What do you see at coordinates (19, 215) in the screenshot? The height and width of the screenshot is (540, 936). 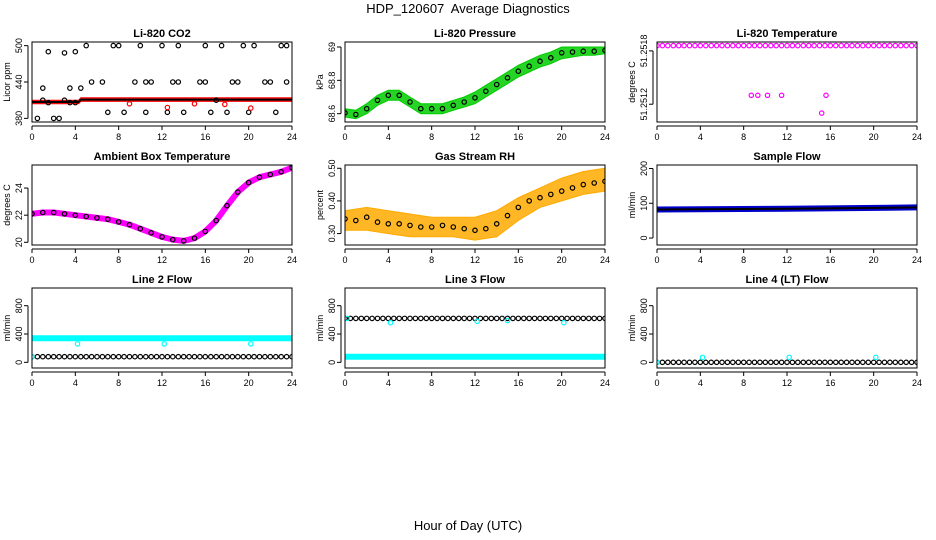 I see `y-tick-label: 22` at bounding box center [19, 215].